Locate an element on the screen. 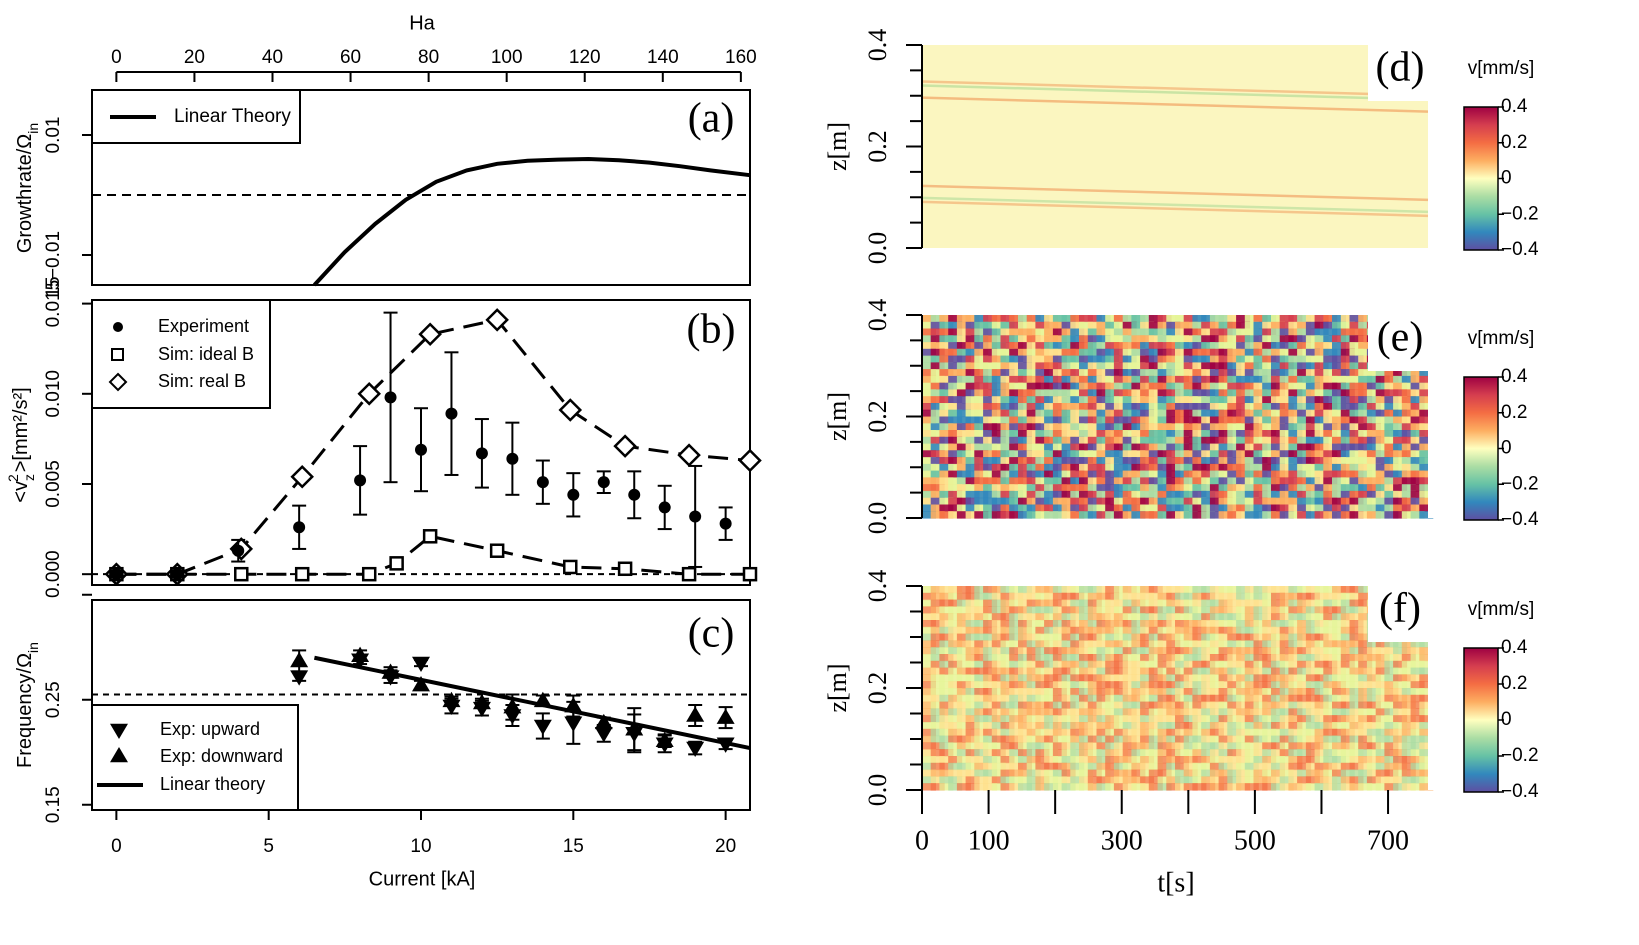 Image resolution: width=1639 pixels, height=945 pixels. panel-c-xtick-label: 15 is located at coordinates (573, 846).